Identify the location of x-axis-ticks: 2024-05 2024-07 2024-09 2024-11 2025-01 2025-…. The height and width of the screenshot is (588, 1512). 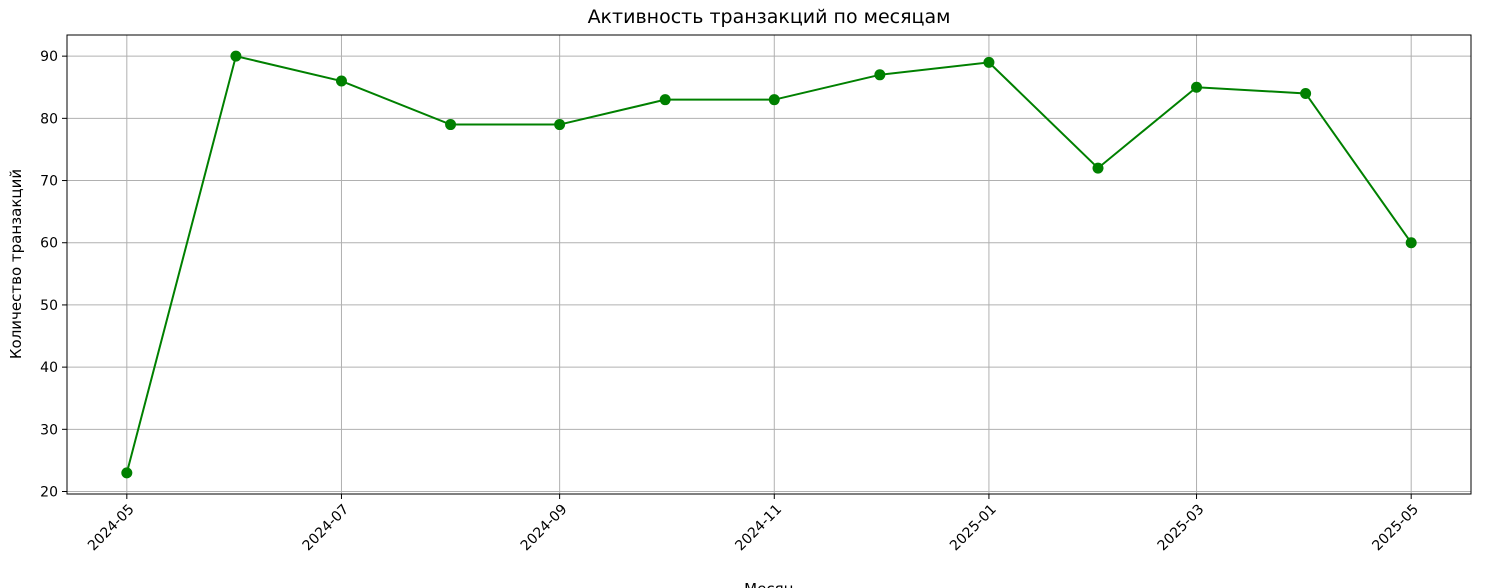
(753, 524).